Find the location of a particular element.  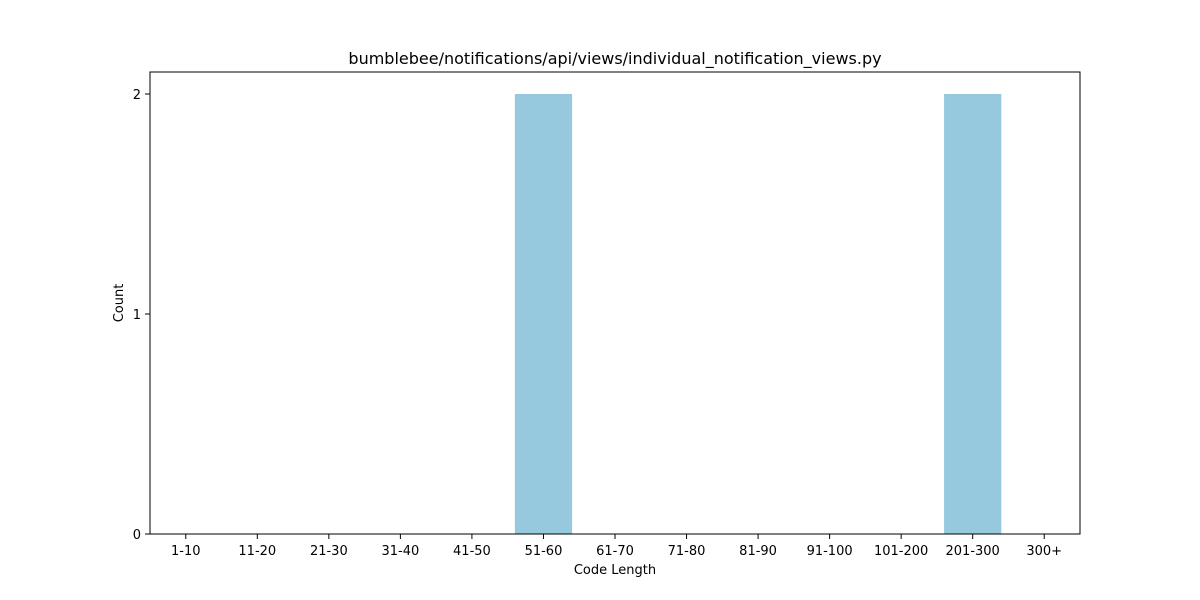

x-tick-label: 91-100 is located at coordinates (830, 551).